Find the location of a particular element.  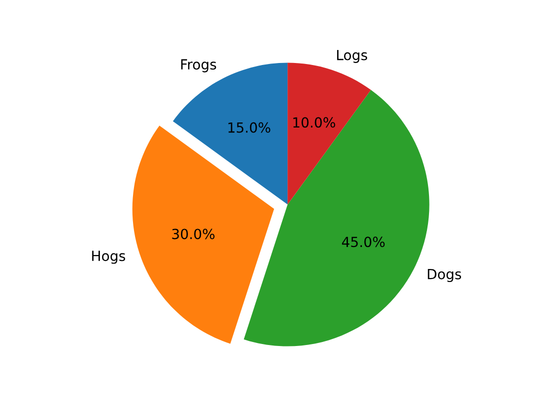

slice-label: Dogs is located at coordinates (445, 275).